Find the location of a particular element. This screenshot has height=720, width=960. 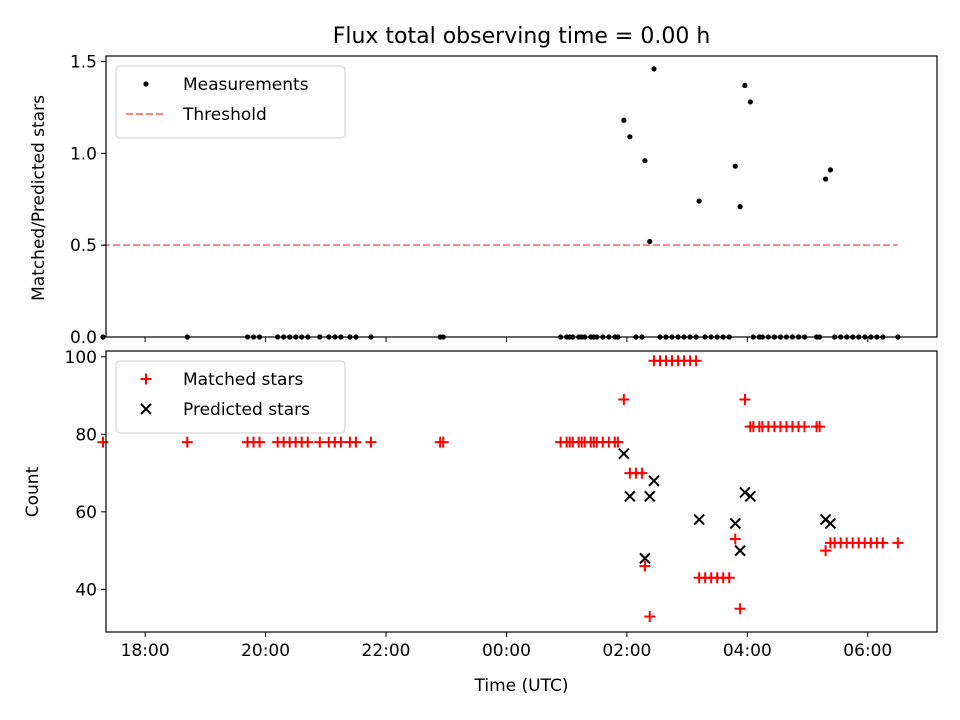

figure-title: Flux total observing time = 0.00 h is located at coordinates (522, 36).